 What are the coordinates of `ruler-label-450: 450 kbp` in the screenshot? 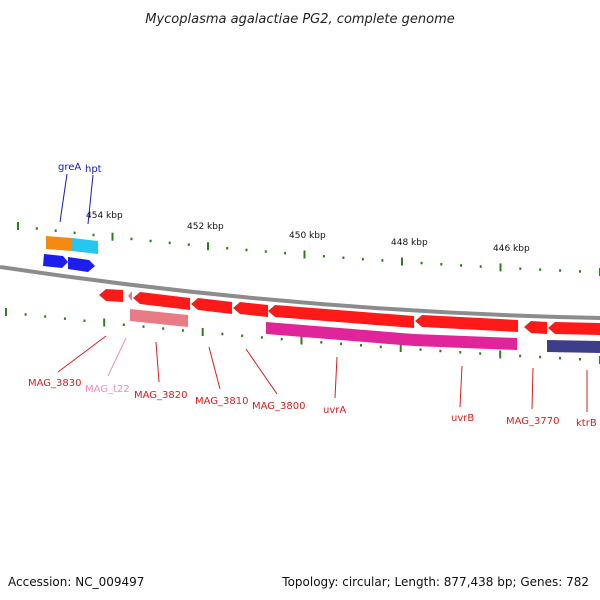 It's located at (307, 236).